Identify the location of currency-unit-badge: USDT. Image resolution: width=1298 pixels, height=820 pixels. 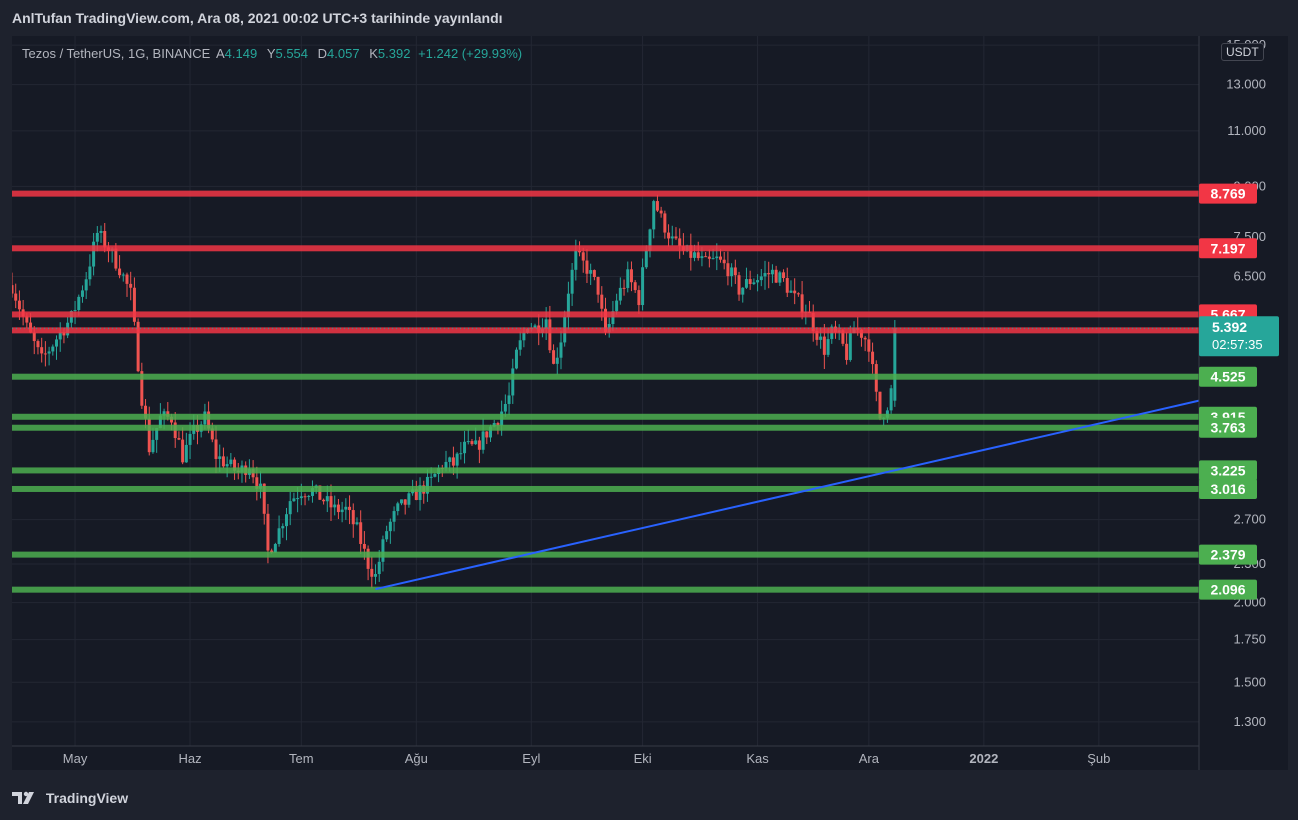
(1242, 52).